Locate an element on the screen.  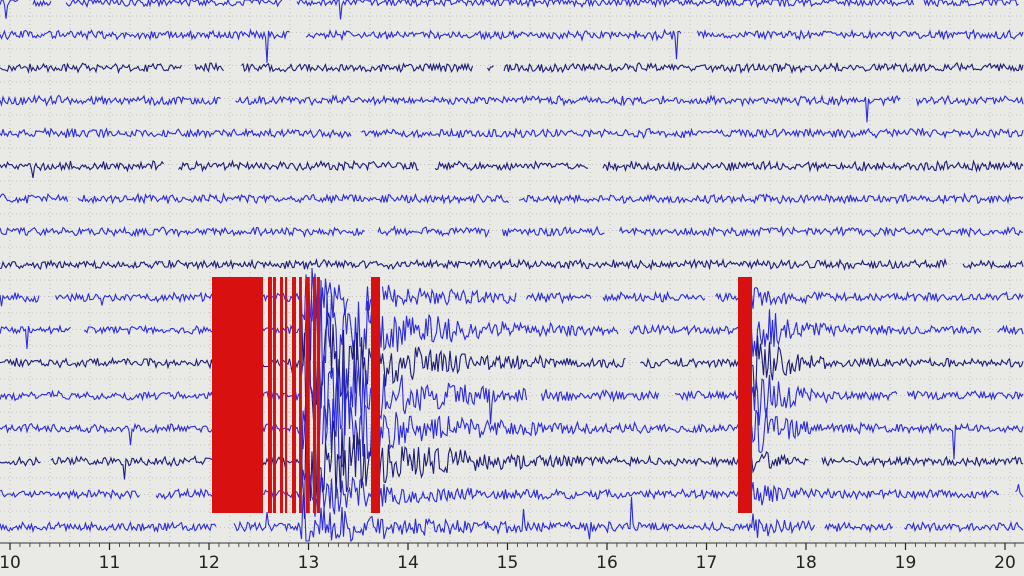
tick-label: 17 is located at coordinates (707, 563).